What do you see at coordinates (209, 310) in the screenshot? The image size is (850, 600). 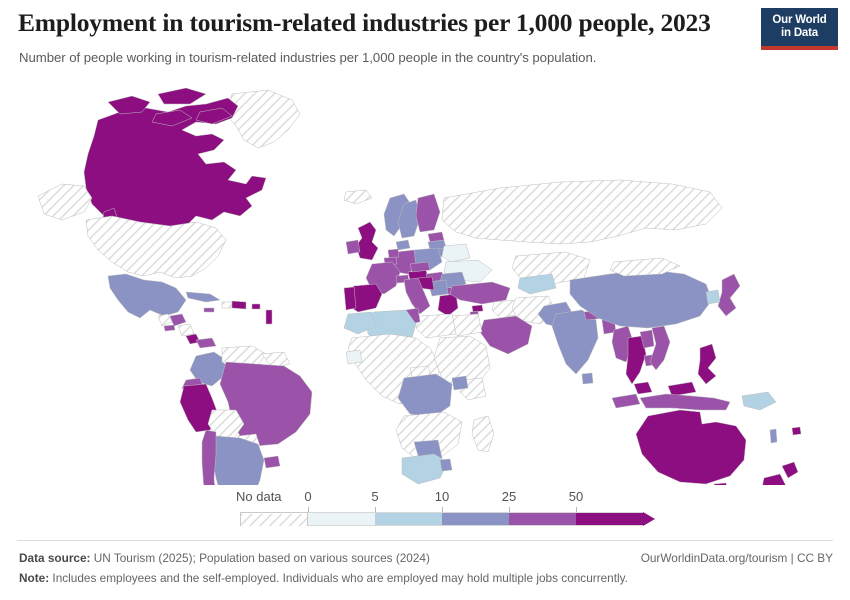 I see `country-jamaica` at bounding box center [209, 310].